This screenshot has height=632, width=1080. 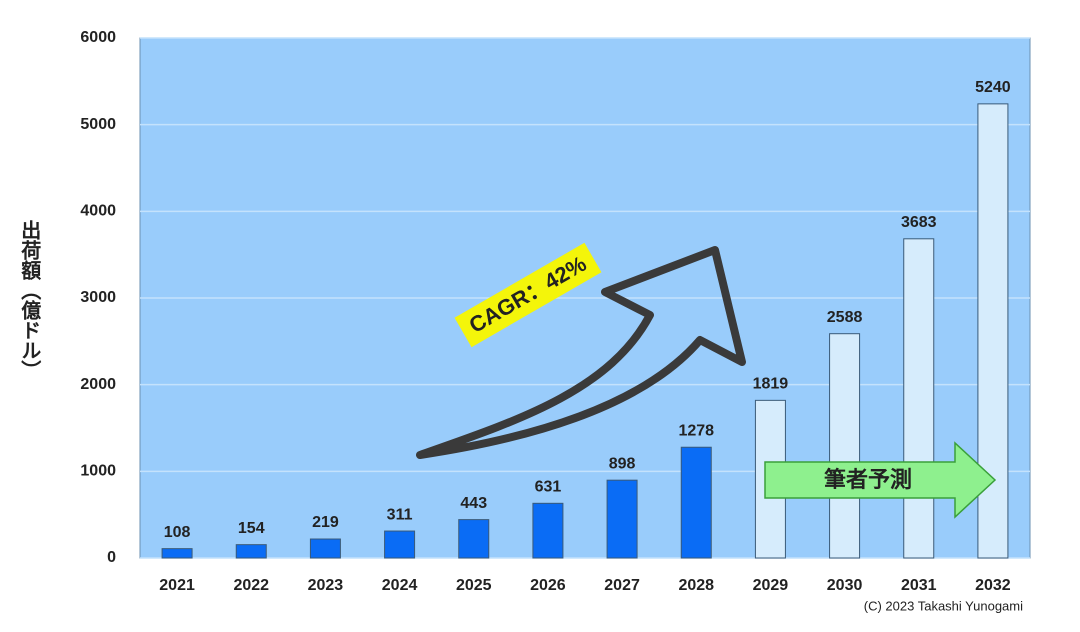 I want to click on value-label: 2588, so click(x=845, y=317).